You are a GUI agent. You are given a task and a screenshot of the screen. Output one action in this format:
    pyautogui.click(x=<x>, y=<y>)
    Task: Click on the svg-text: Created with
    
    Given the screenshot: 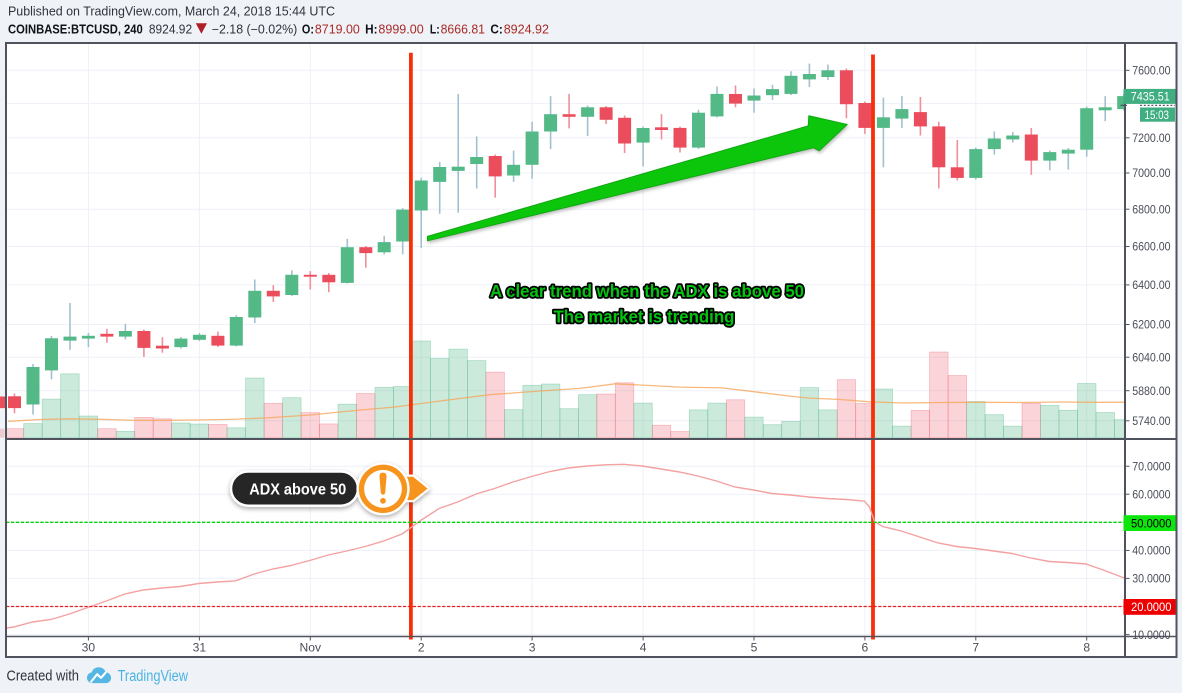 What is the action you would take?
    pyautogui.click(x=43, y=676)
    